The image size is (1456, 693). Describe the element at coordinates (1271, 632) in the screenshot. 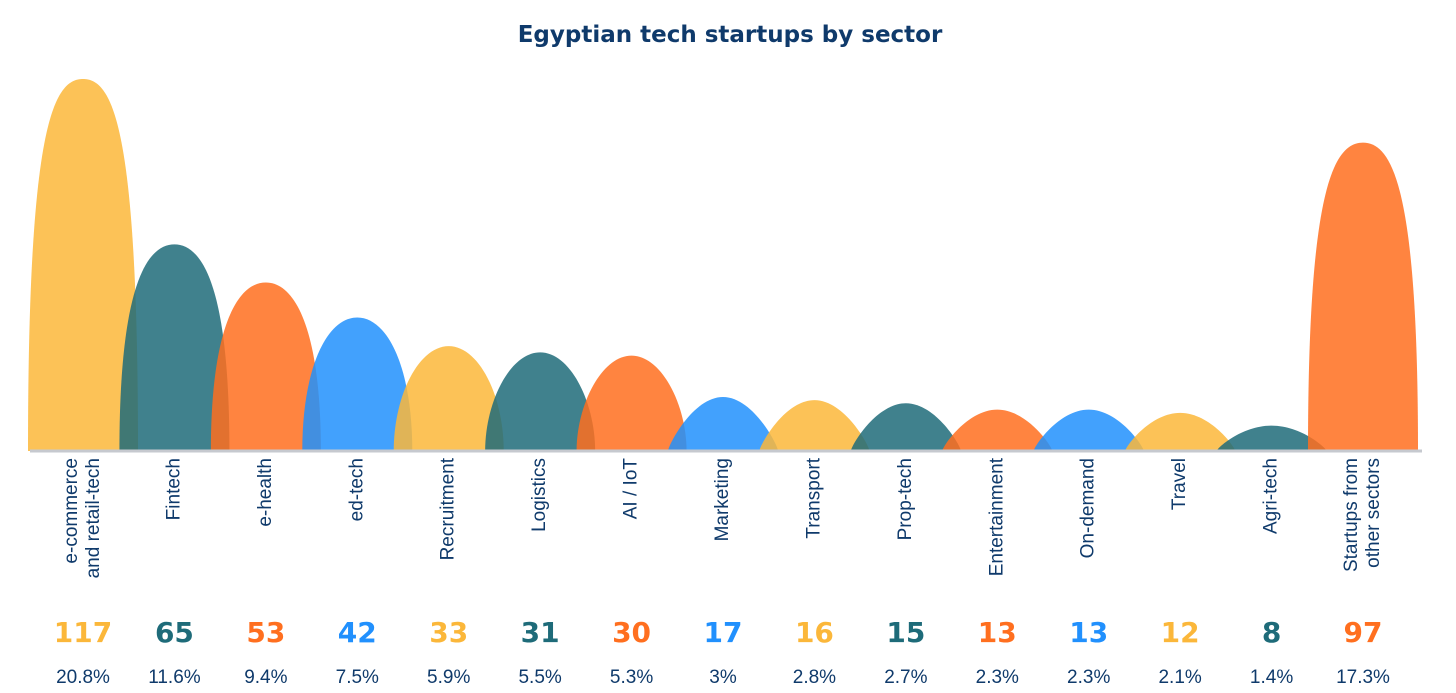

I see `value-label-13: 8` at that location.